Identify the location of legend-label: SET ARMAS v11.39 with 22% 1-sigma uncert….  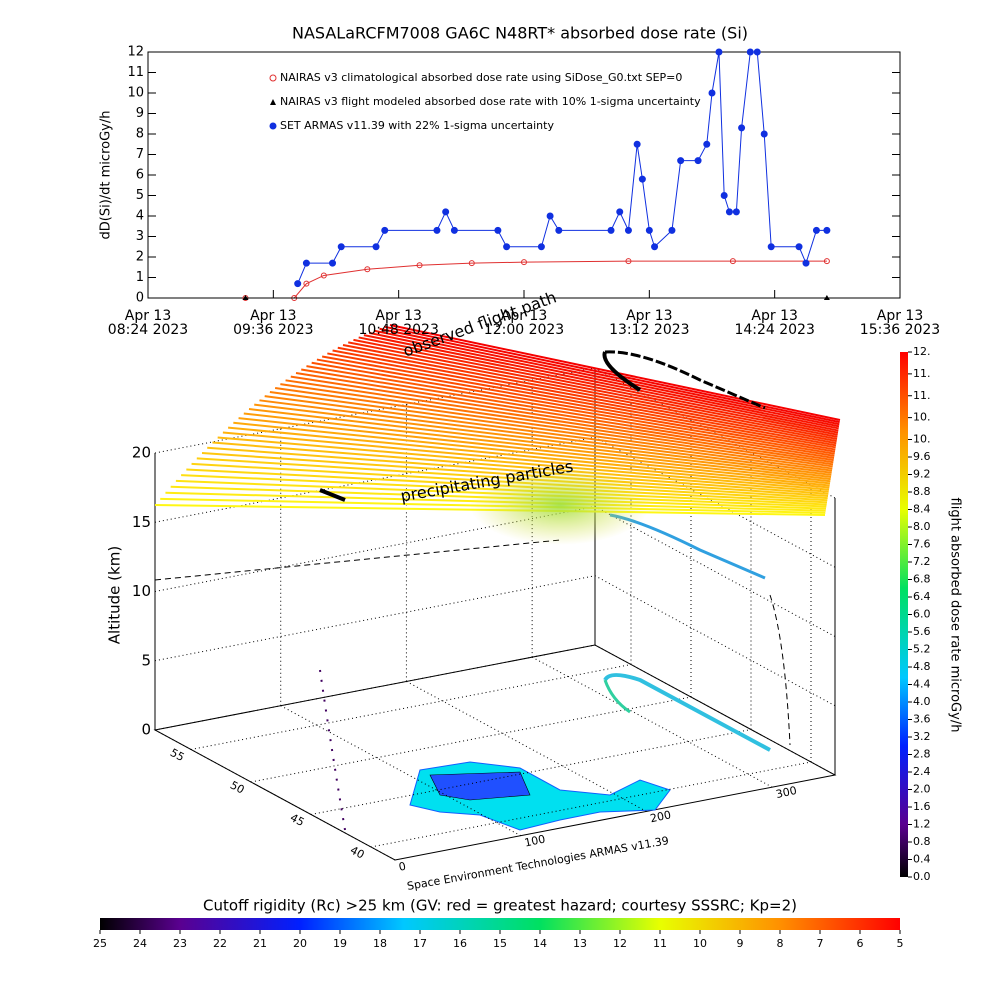
(417, 125).